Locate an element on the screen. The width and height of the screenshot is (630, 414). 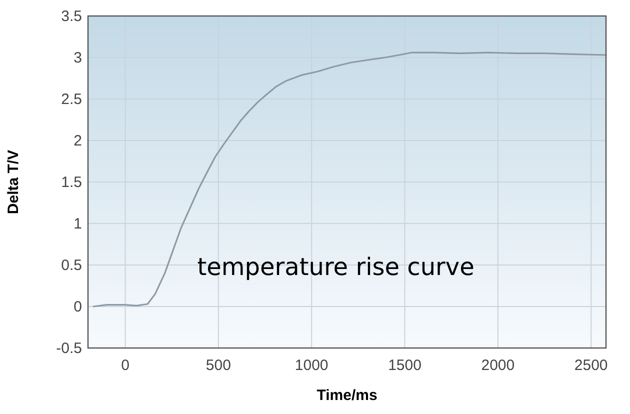
x-tick-label: 2000 is located at coordinates (498, 365).